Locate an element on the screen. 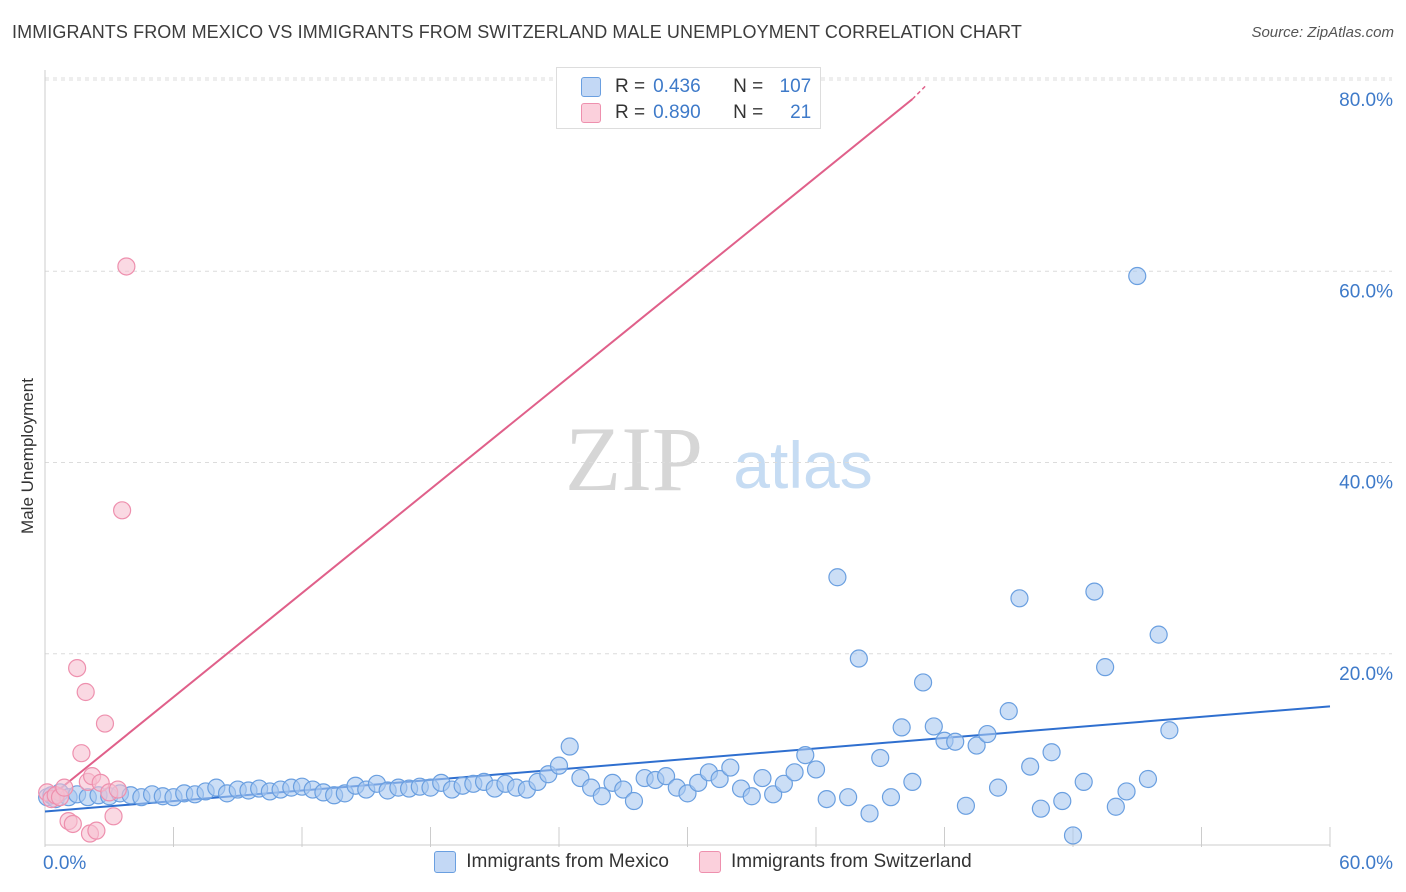 The height and width of the screenshot is (892, 1406). legend-row-mexico: R = 0.436 N = 107 is located at coordinates (684, 87).